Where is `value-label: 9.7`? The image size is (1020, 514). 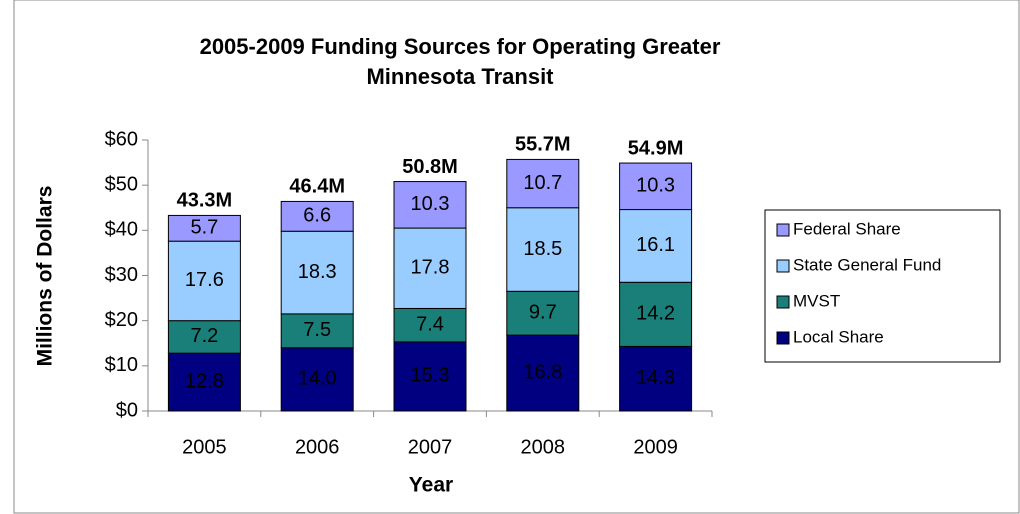
value-label: 9.7 is located at coordinates (543, 312).